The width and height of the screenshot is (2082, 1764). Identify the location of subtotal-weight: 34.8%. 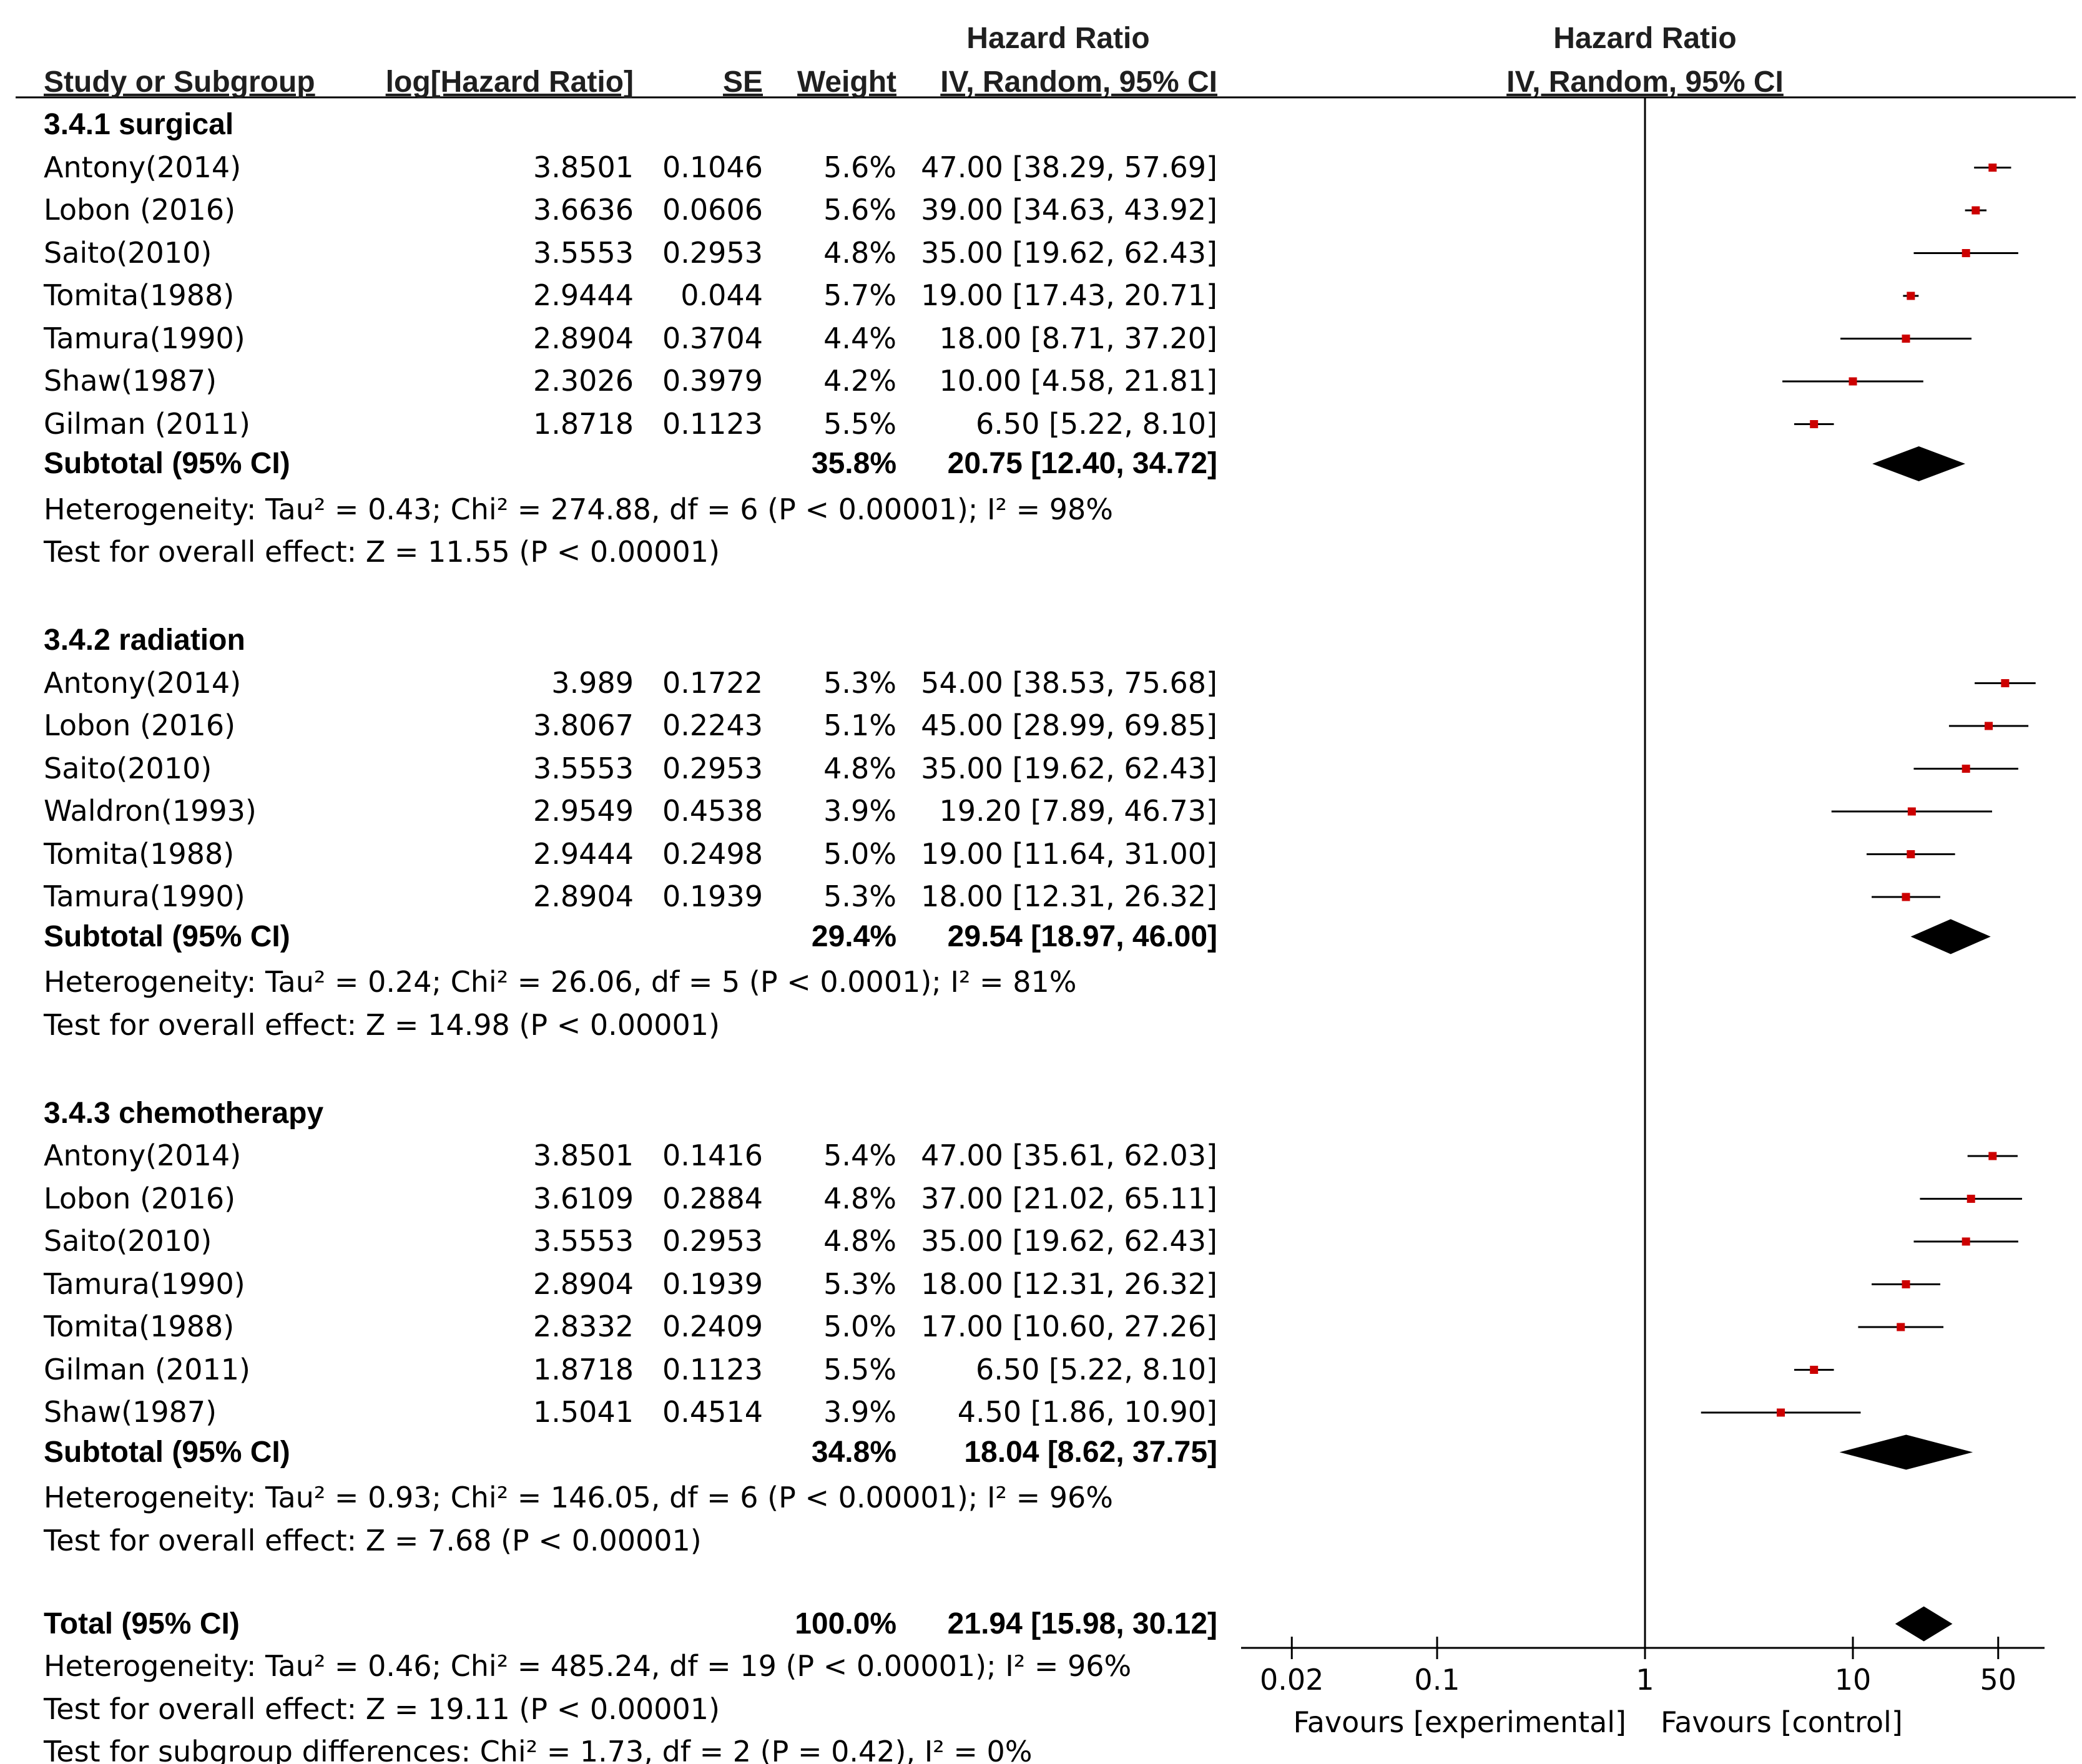
(853, 1452).